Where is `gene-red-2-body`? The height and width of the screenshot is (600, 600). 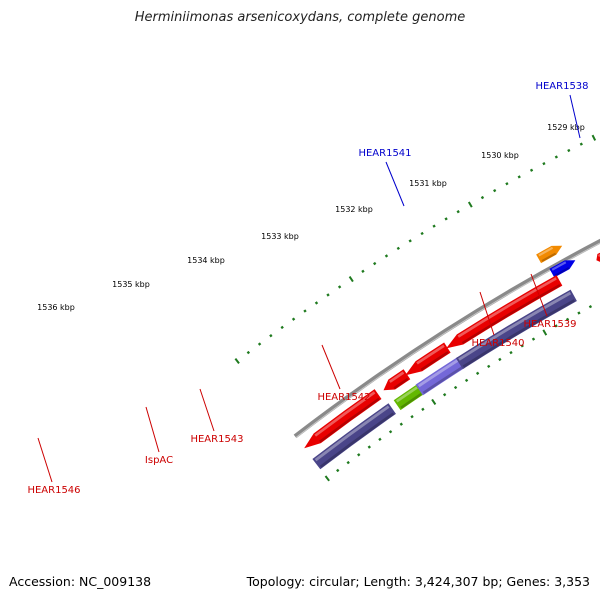 gene-red-2-body is located at coordinates (397, 380).